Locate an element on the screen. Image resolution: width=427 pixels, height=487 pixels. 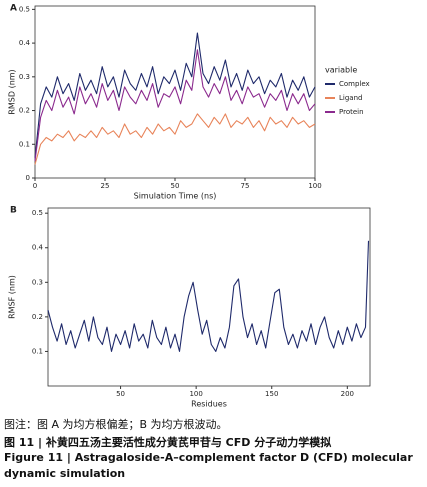
legend-label: Protein is located at coordinates (351, 112).